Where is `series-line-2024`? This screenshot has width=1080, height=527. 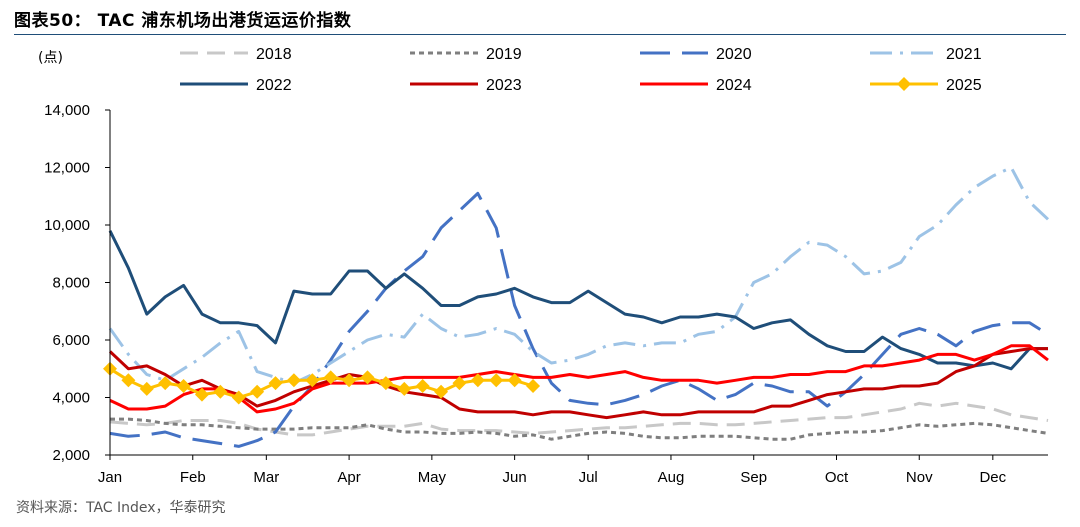
series-line-2024 is located at coordinates (579, 379).